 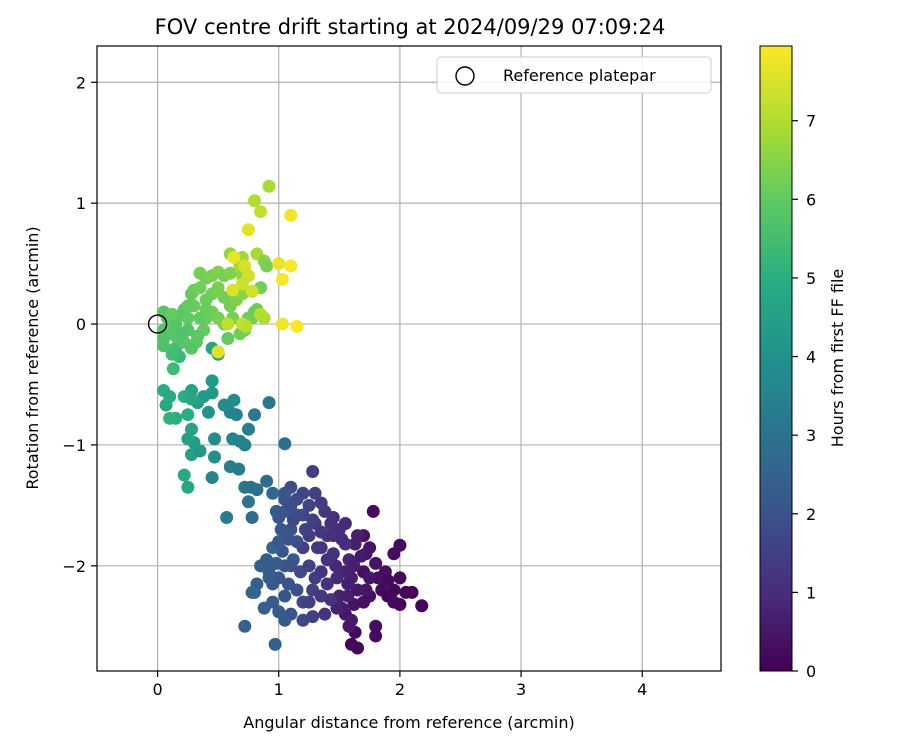 I want to click on x-tick-label: 0, so click(x=157, y=689).